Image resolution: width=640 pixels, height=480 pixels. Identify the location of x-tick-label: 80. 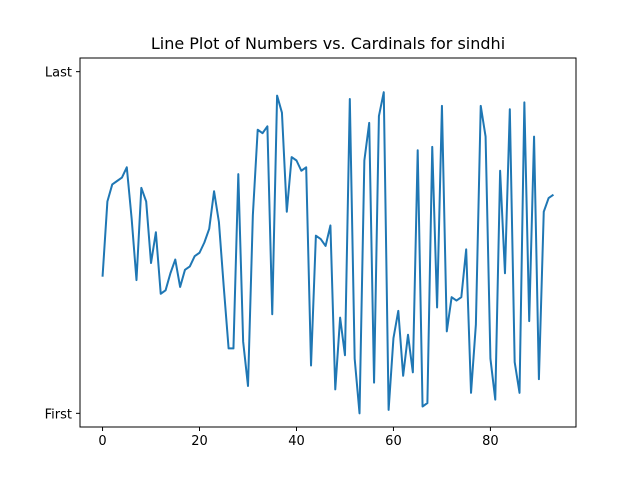
(490, 441).